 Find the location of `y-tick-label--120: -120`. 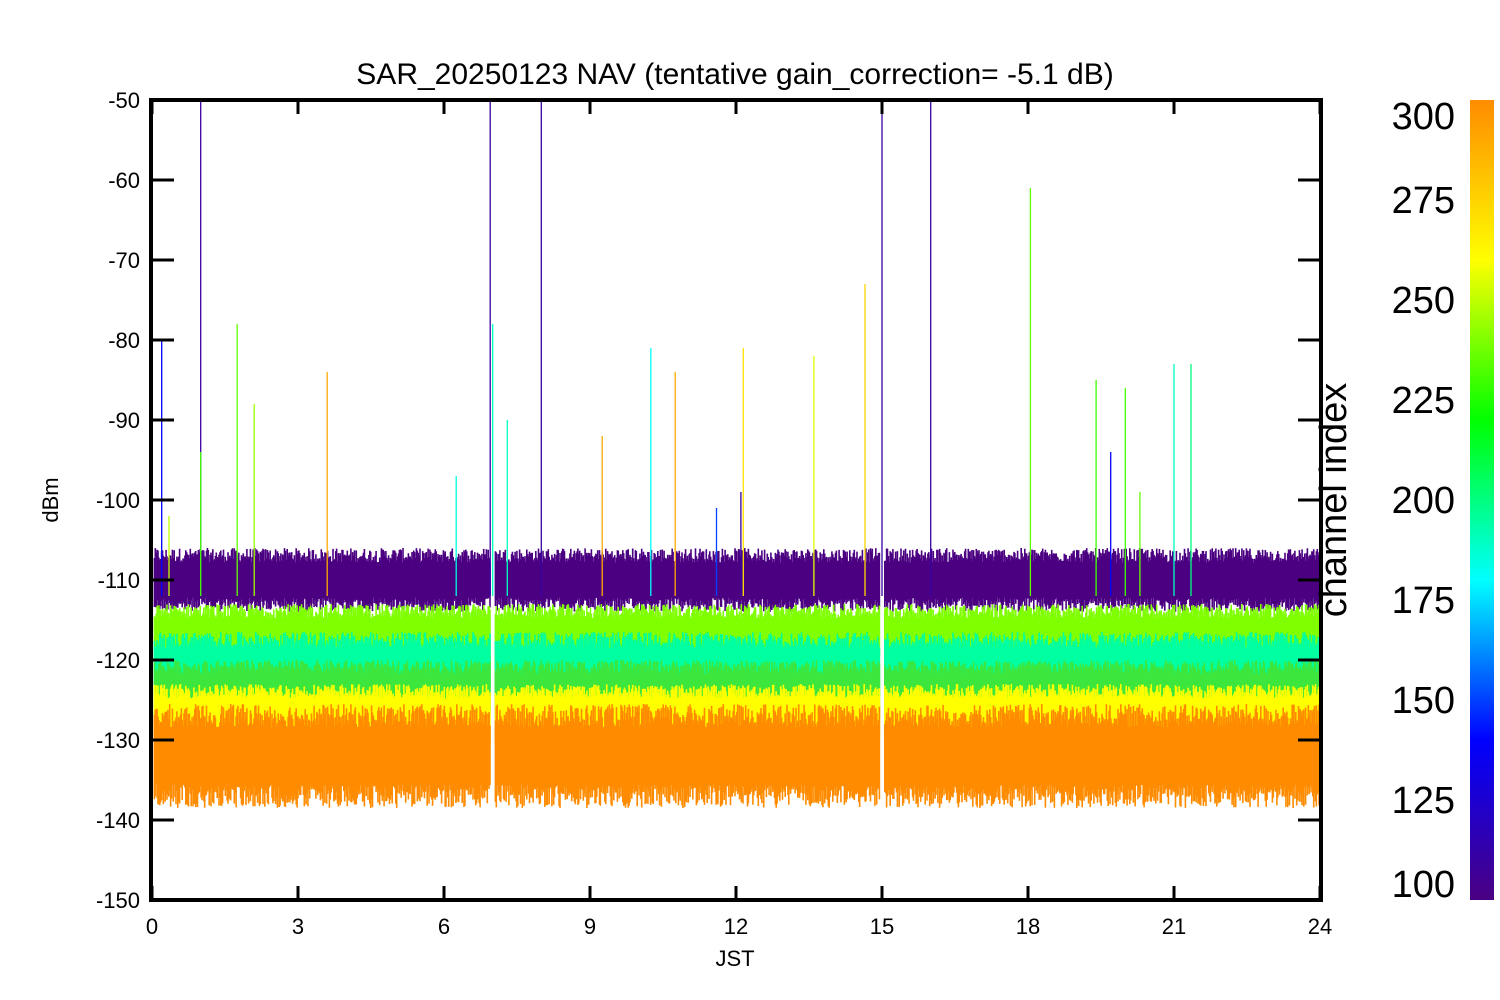

y-tick-label--120: -120 is located at coordinates (118, 660).